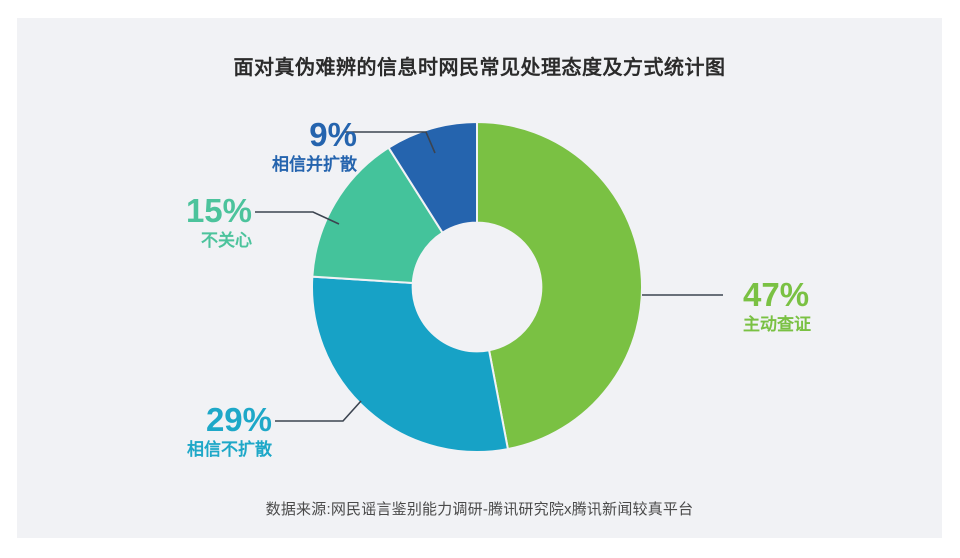  What do you see at coordinates (218, 210) in the screenshot?
I see `callout-percent-dont-care: 15%` at bounding box center [218, 210].